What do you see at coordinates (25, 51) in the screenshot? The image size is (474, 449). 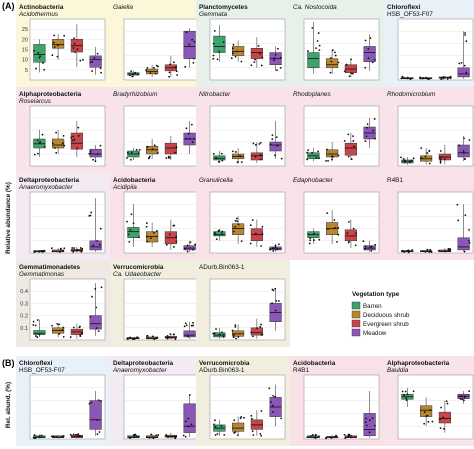 I see `y-tick-label: 15` at bounding box center [25, 51].